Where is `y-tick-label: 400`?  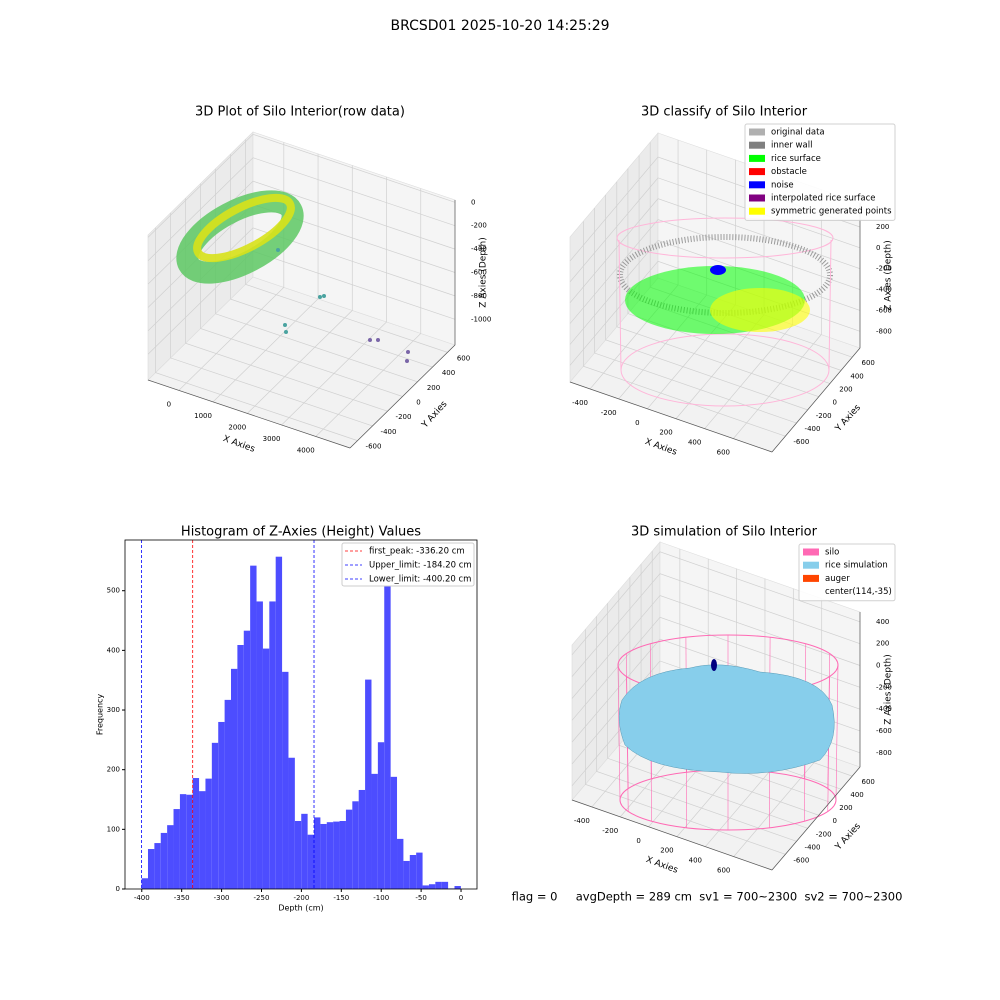
y-tick-label: 400 is located at coordinates (113, 650).